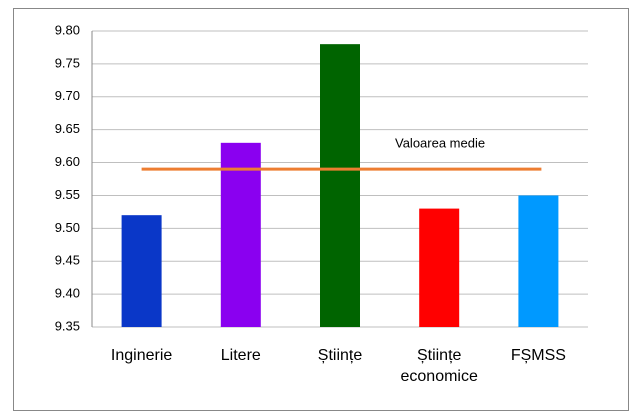 This screenshot has width=641, height=416. What do you see at coordinates (67, 128) in the screenshot?
I see `y-tick-label: 9.65` at bounding box center [67, 128].